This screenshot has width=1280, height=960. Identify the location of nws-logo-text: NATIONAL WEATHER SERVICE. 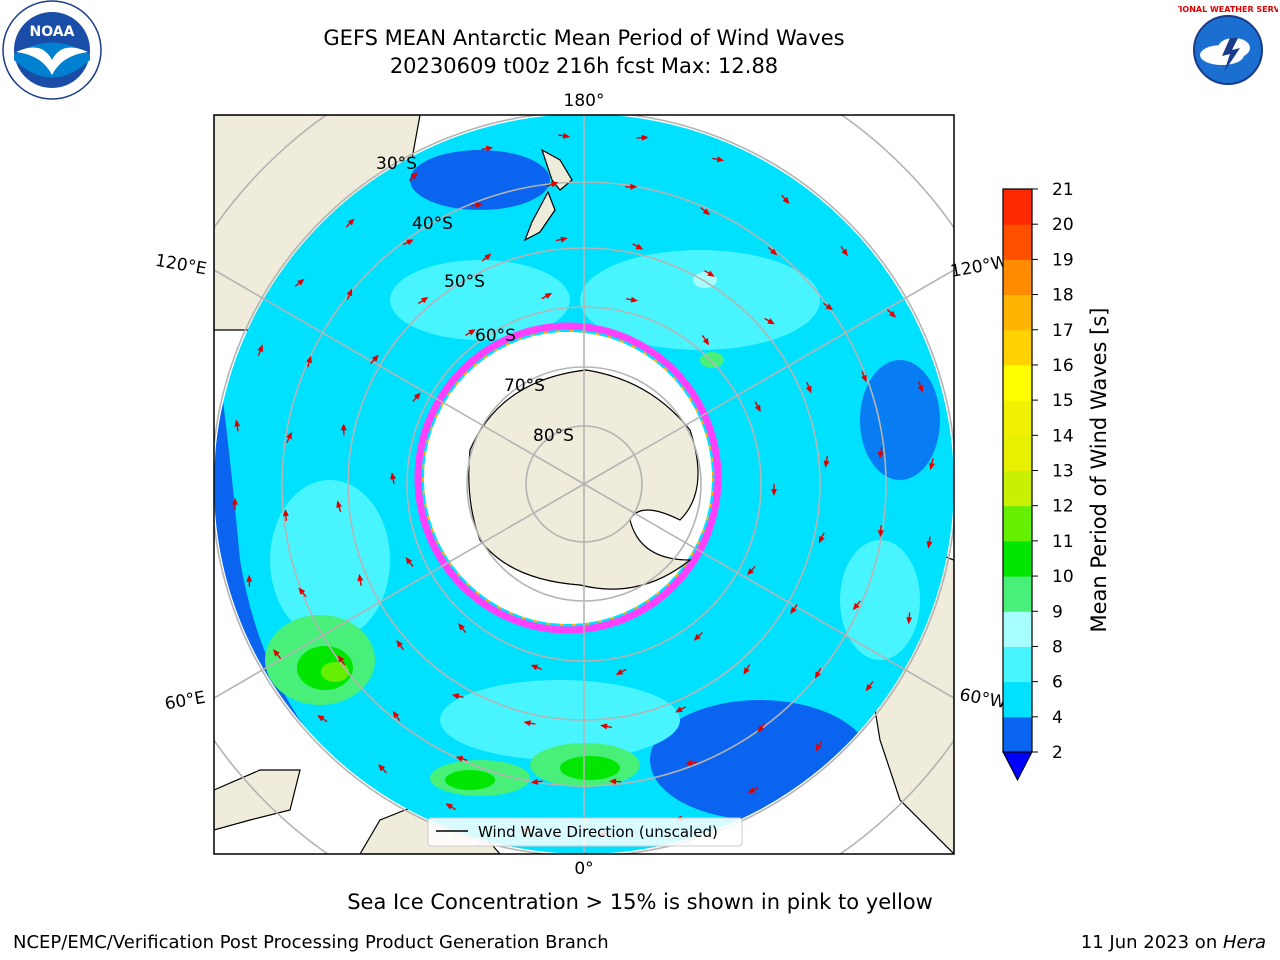
(1228, 9).